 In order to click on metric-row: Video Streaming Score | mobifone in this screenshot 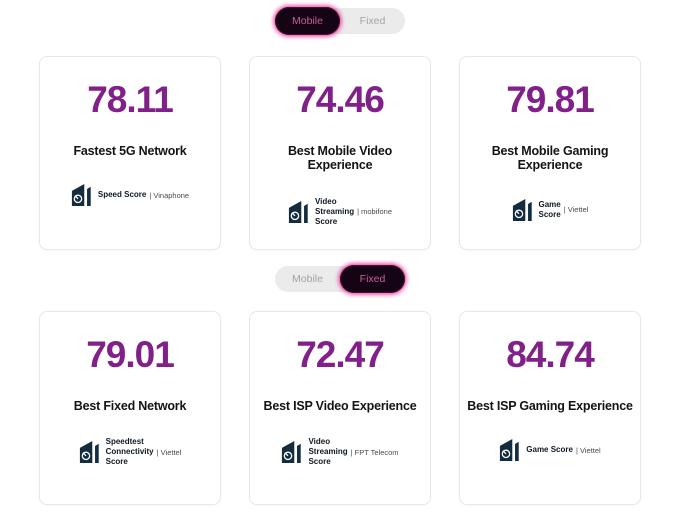, I will do `click(340, 212)`.